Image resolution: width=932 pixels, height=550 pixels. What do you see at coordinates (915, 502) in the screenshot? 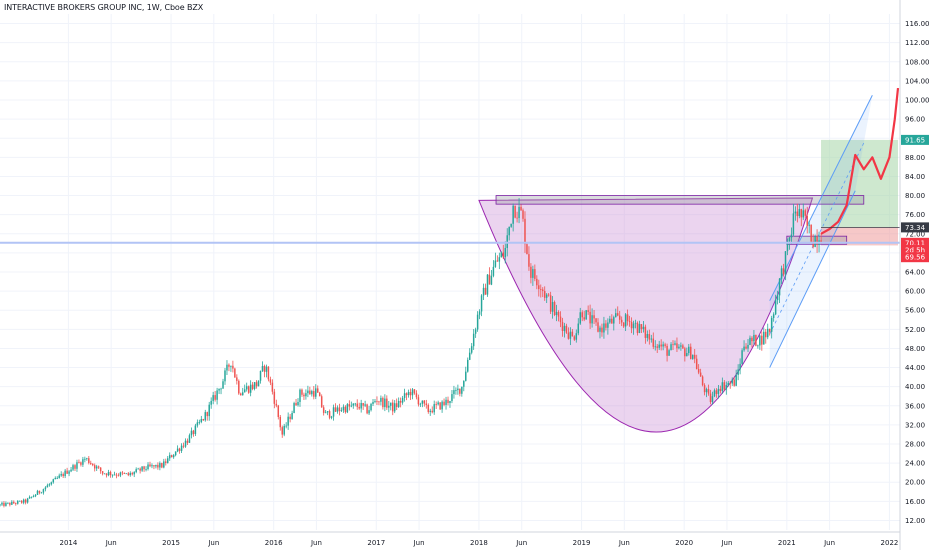
I see `price-tick-label: 16.00` at bounding box center [915, 502].